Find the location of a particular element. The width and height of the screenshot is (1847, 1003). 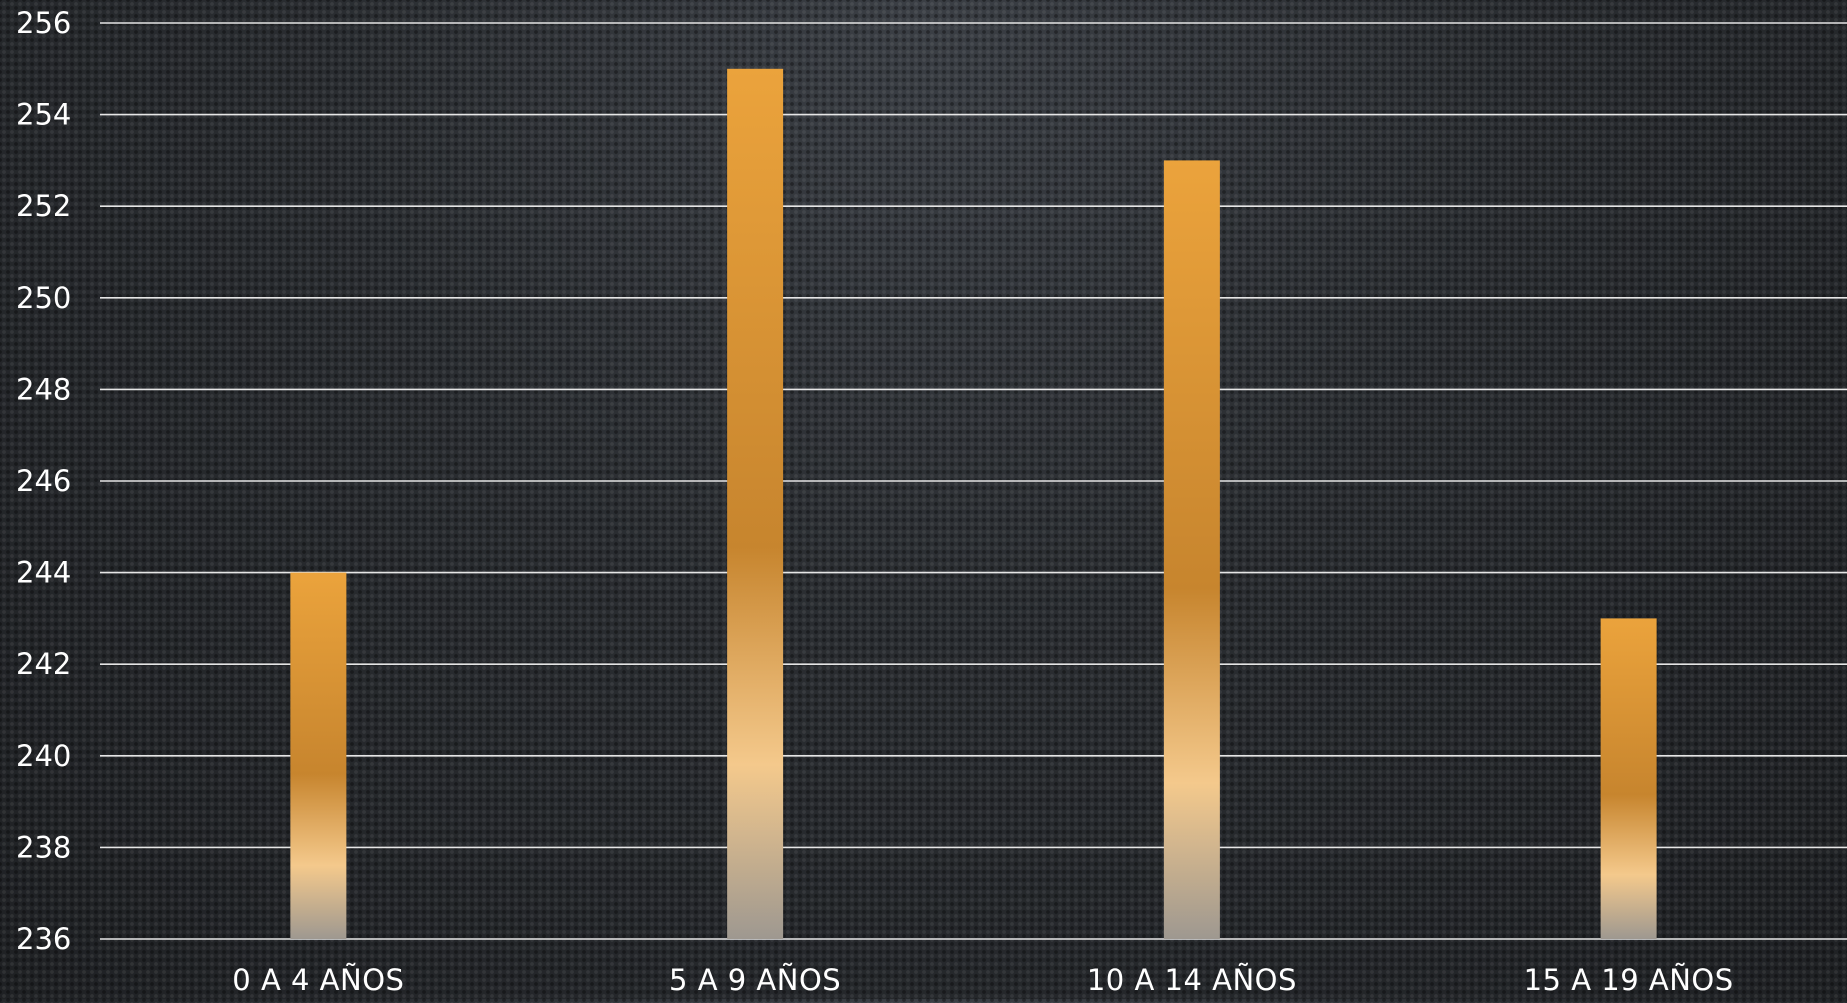

y-tick-label: 244 is located at coordinates (43, 573).